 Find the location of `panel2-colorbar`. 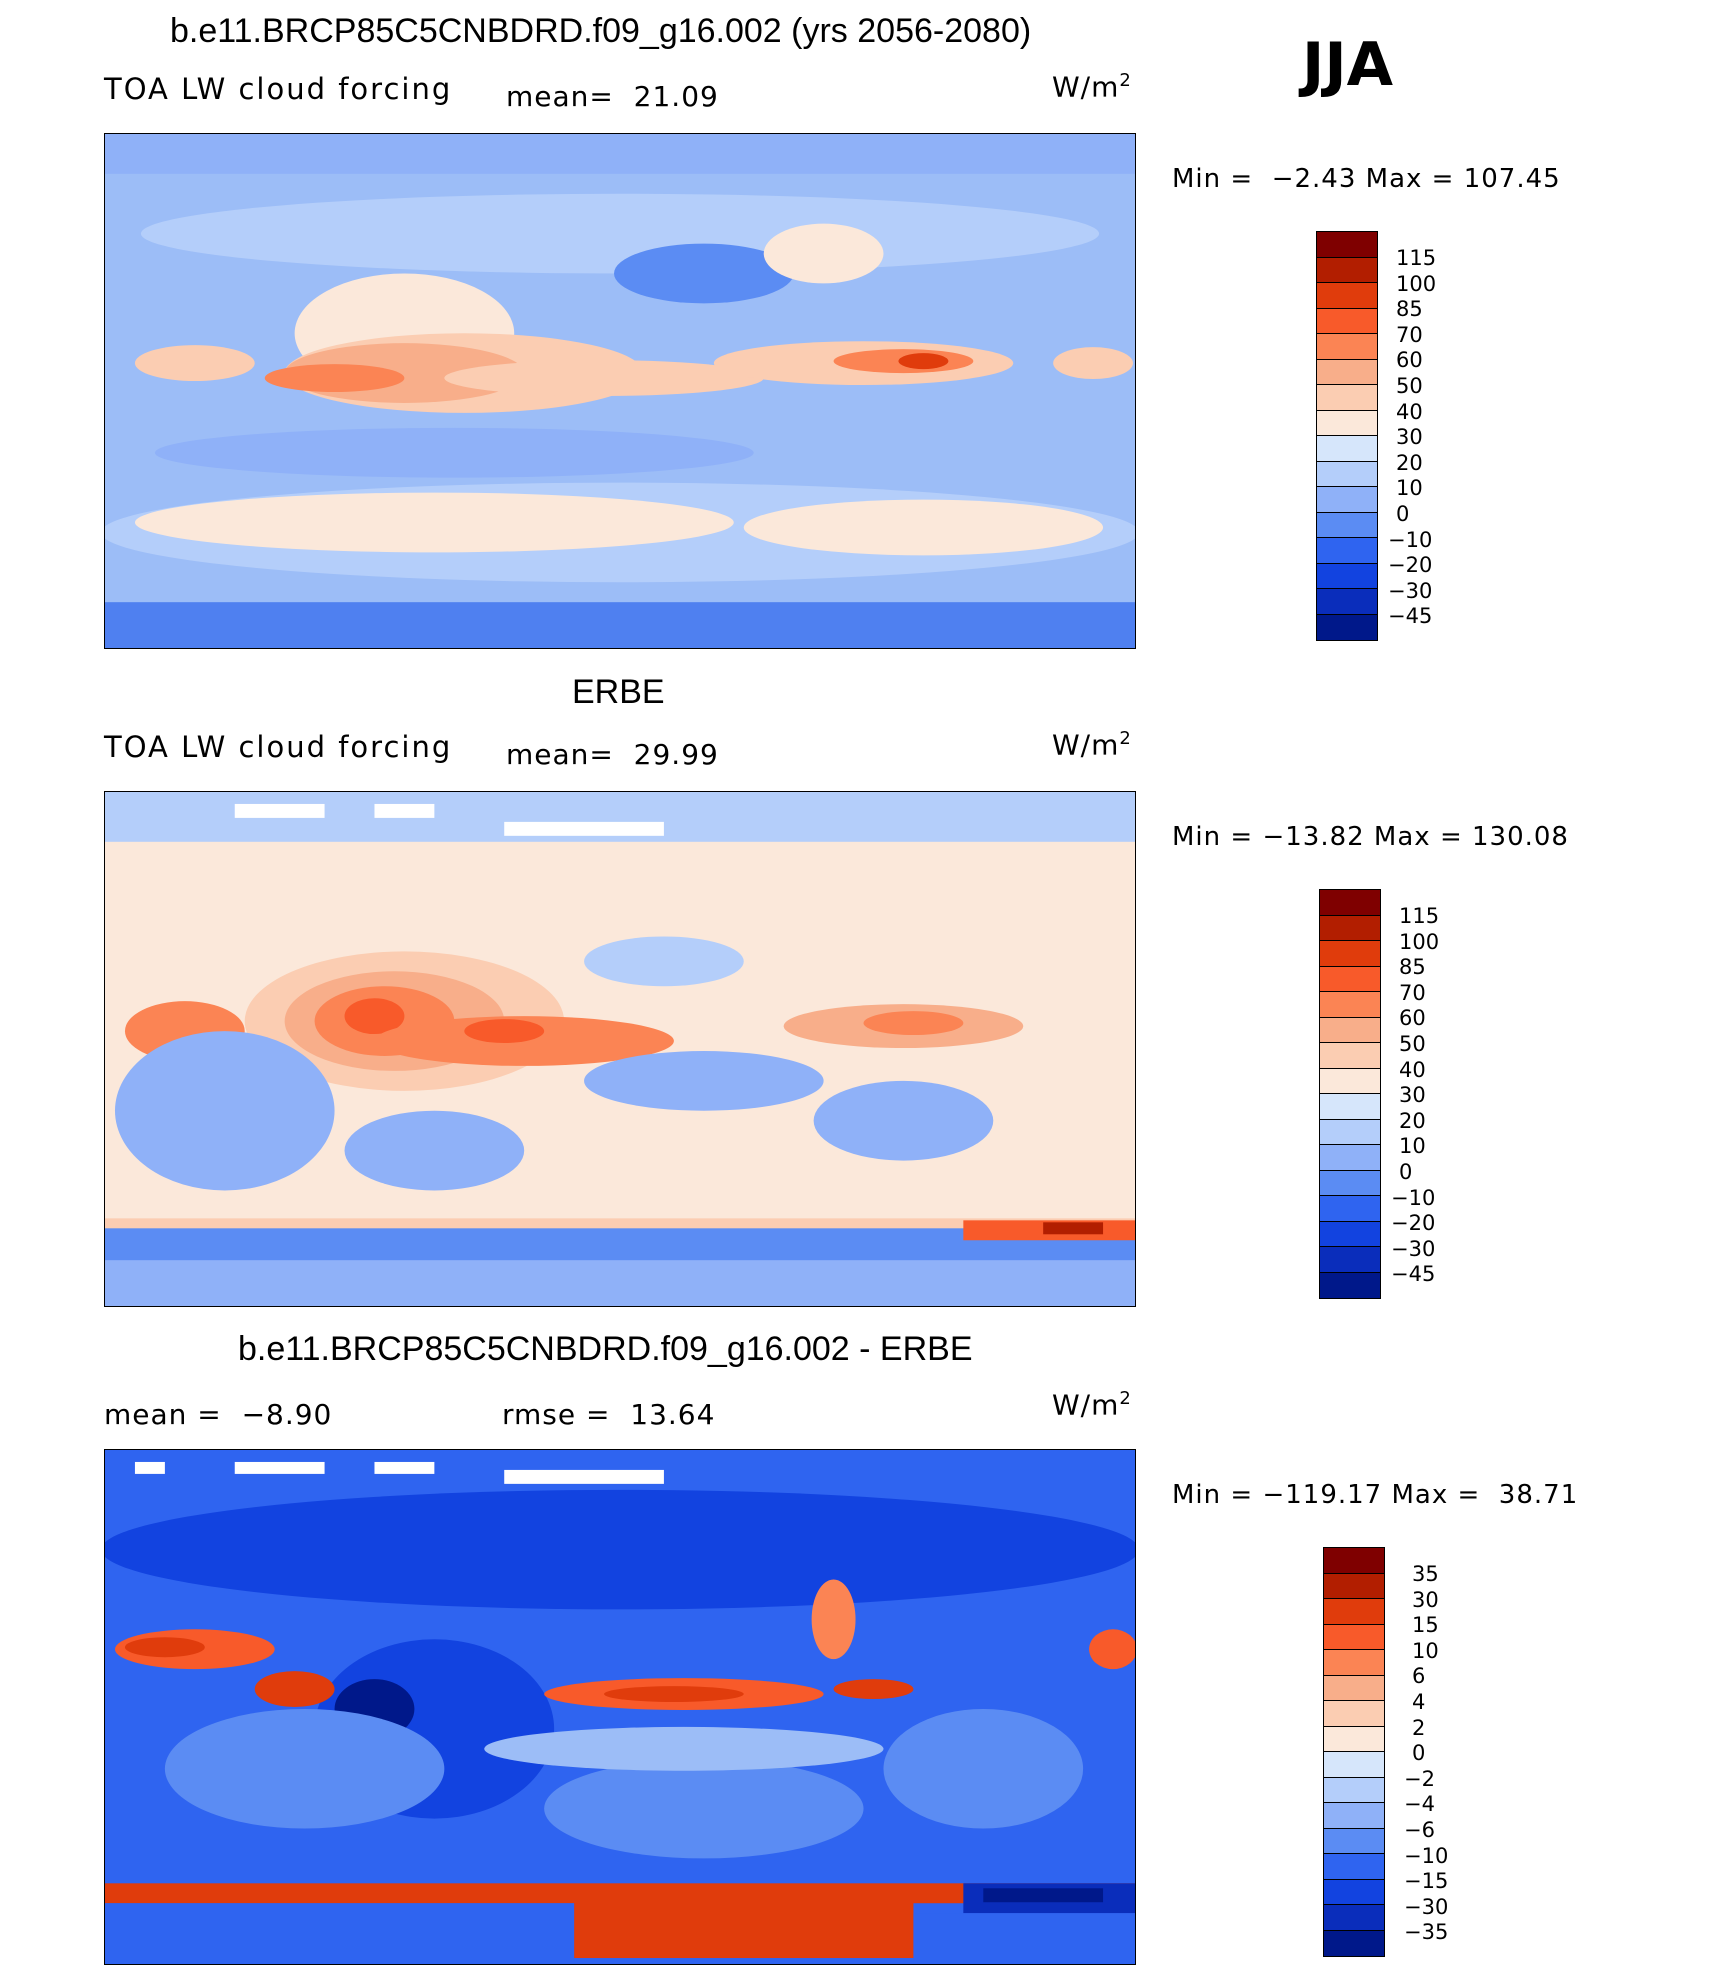

panel2-colorbar is located at coordinates (1350, 1094).